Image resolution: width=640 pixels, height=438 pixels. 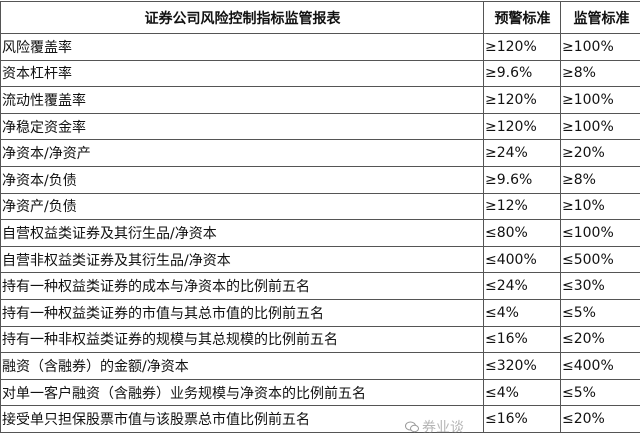 I want to click on column-header: 预警标准, so click(x=522, y=17).